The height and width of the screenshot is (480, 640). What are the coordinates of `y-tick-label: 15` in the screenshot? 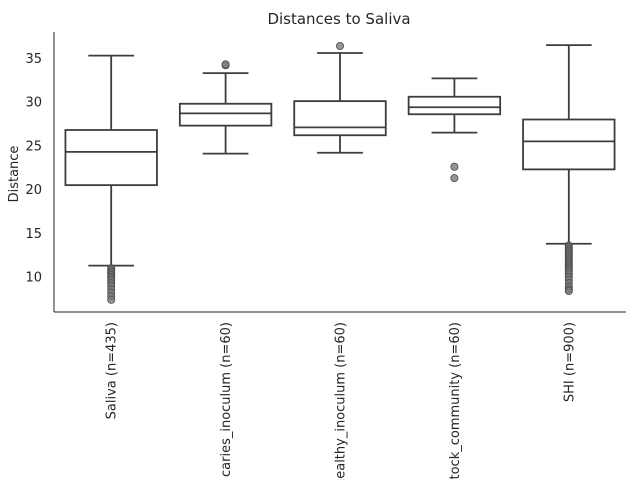 It's located at (33, 234).